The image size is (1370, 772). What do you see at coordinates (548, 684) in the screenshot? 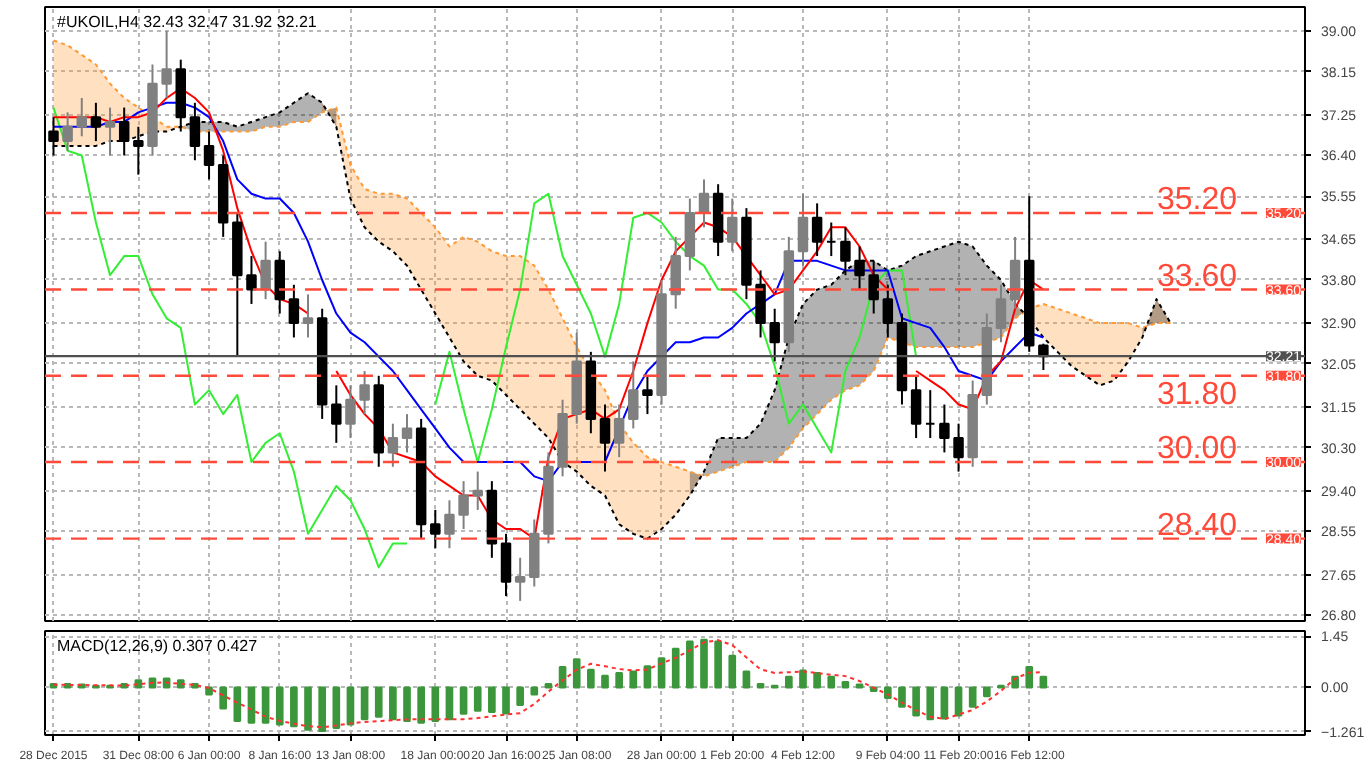
I see `line-series` at bounding box center [548, 684].